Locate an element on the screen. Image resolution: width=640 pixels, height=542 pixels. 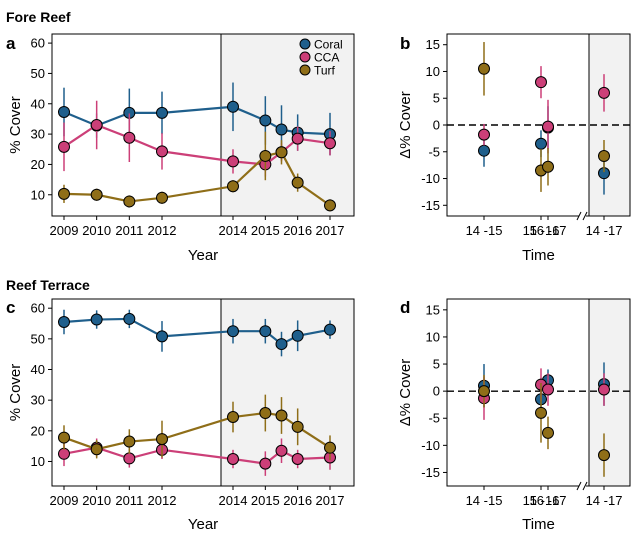
legend-label: CCA is located at coordinates (326, 58).